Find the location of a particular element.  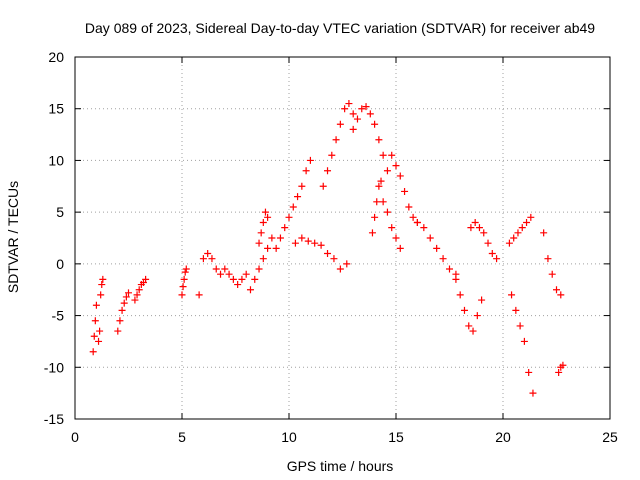

x-axis-label: GPS time / hours is located at coordinates (340, 466).